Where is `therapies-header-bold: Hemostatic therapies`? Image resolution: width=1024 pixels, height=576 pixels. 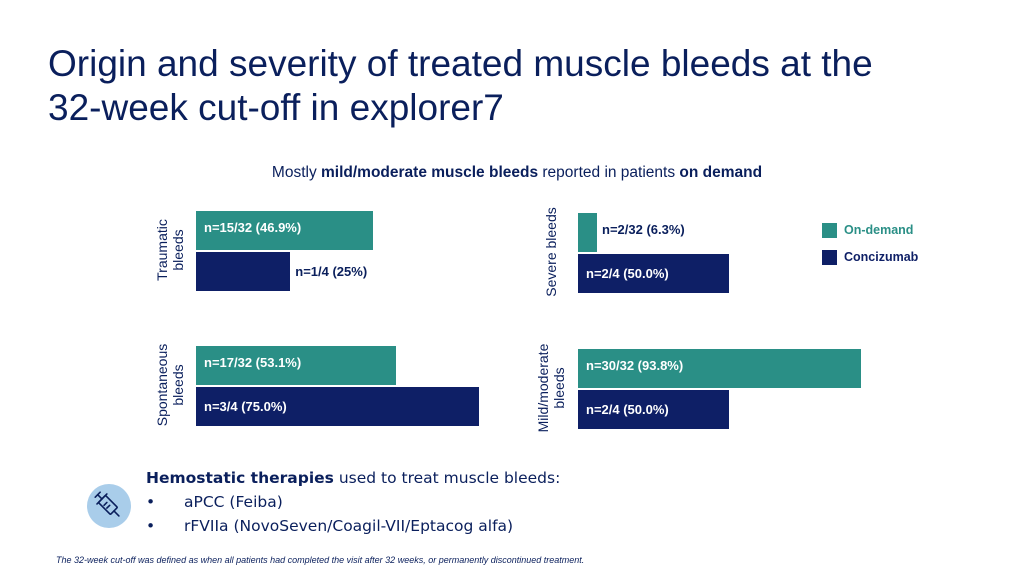 therapies-header-bold: Hemostatic therapies is located at coordinates (240, 478).